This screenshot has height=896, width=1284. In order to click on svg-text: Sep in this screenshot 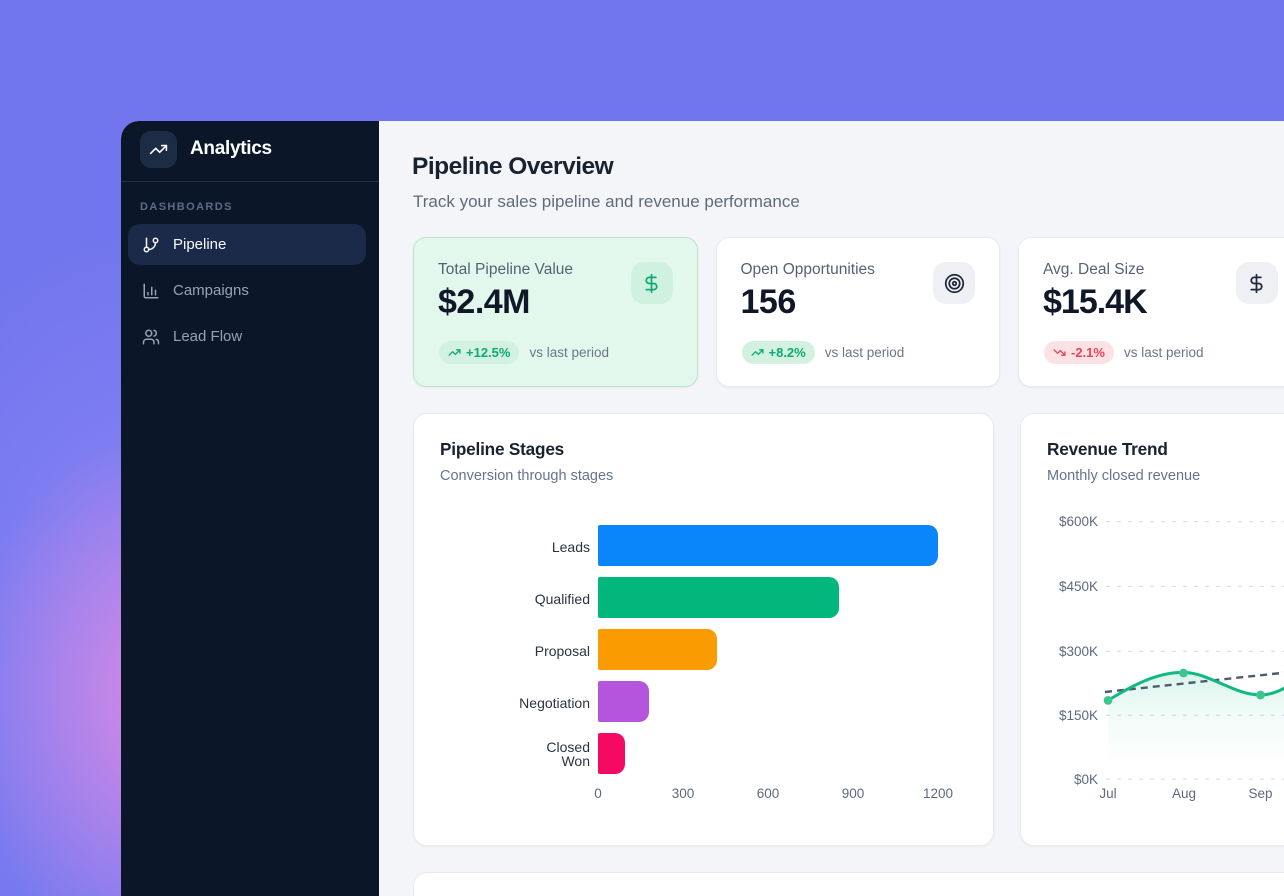, I will do `click(1260, 793)`.